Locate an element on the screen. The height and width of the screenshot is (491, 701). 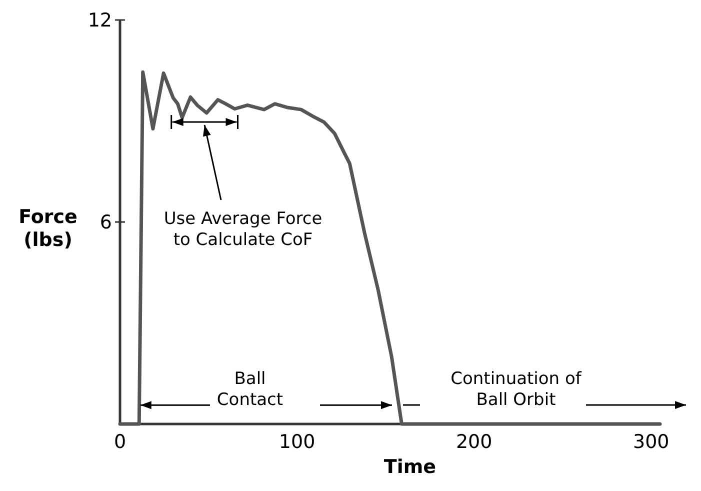
x-tick-label: 0 is located at coordinates (120, 442).